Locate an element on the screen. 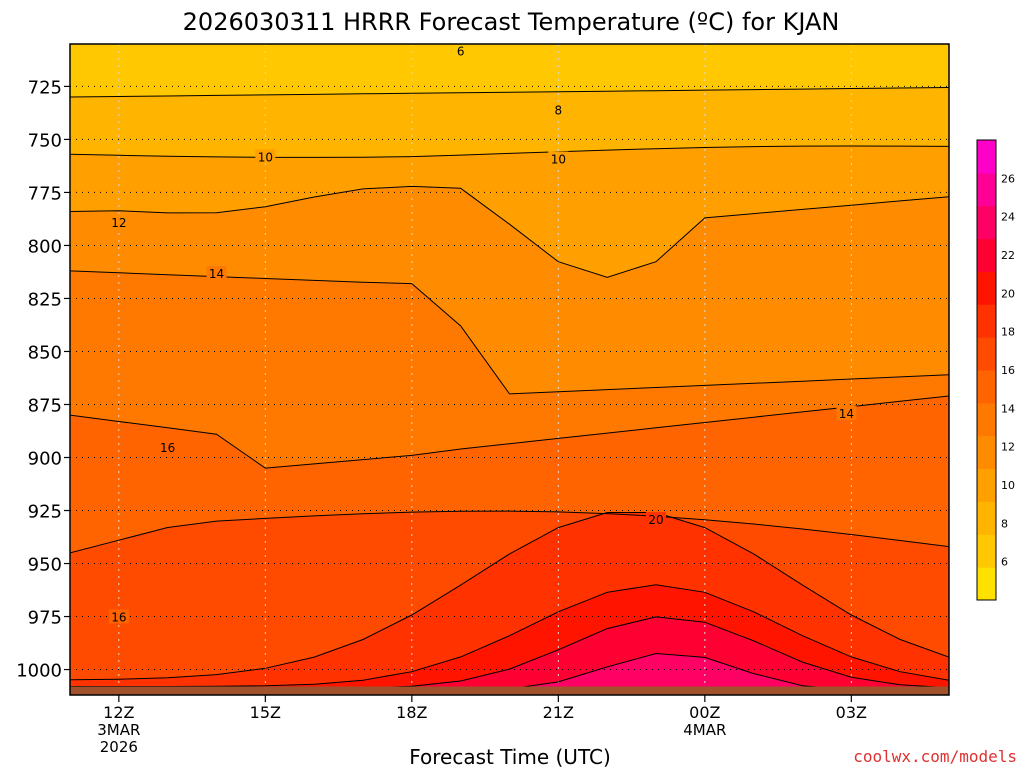 This screenshot has width=1024, height=768. y-tick-label: 750 is located at coordinates (45, 140).